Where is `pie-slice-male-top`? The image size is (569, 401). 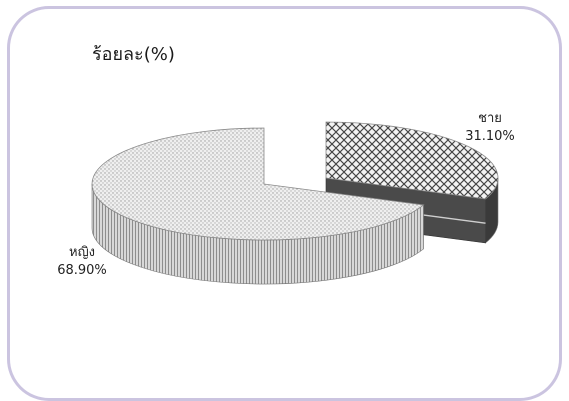
pie-slice-male-top is located at coordinates (412, 160).